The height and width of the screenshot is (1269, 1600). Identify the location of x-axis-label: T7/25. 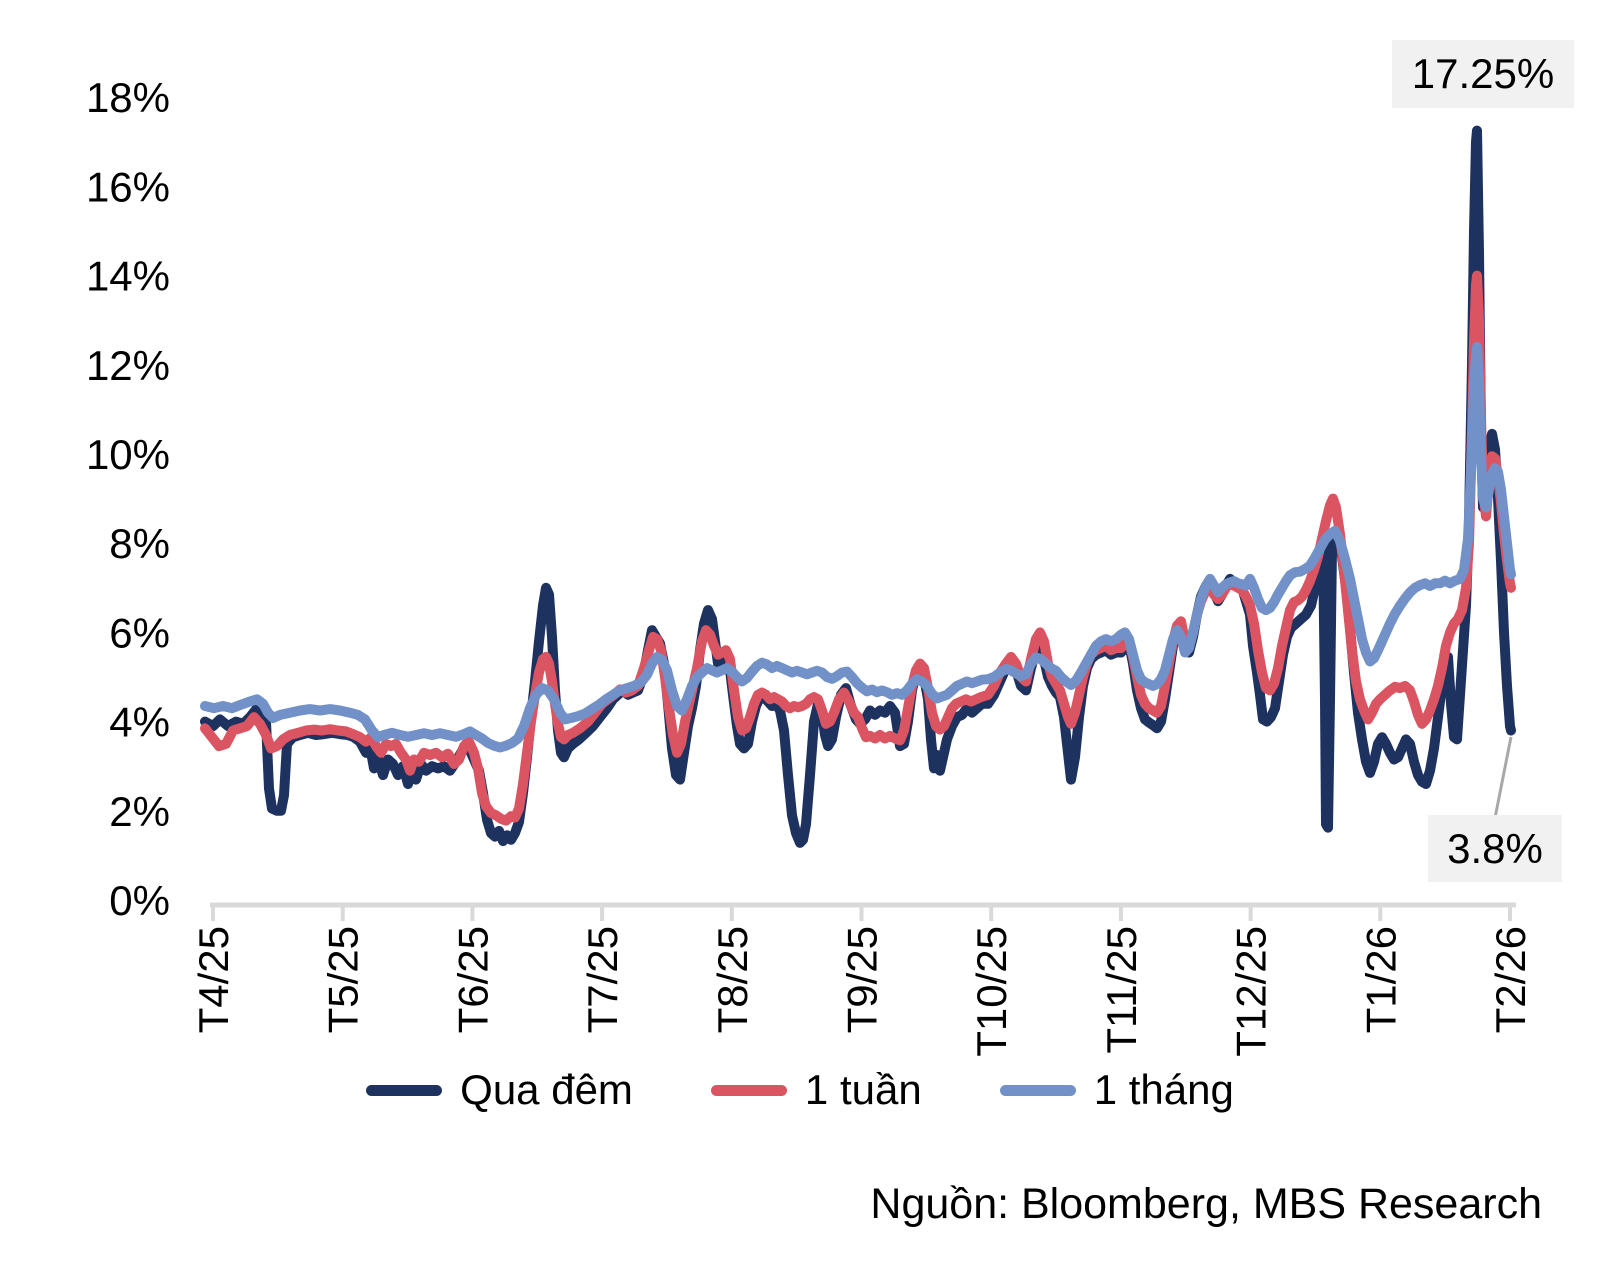
(602, 979).